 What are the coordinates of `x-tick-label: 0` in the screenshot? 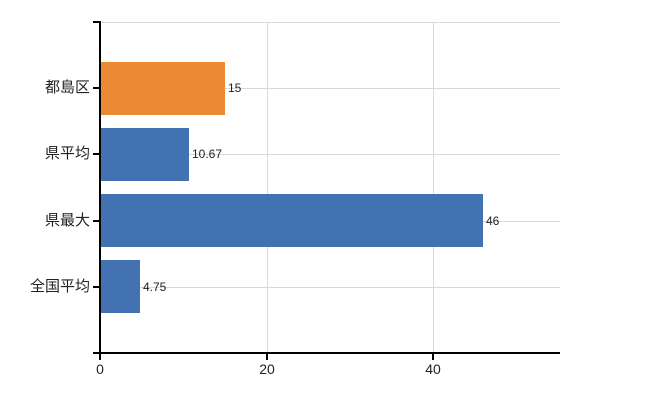 It's located at (100, 369).